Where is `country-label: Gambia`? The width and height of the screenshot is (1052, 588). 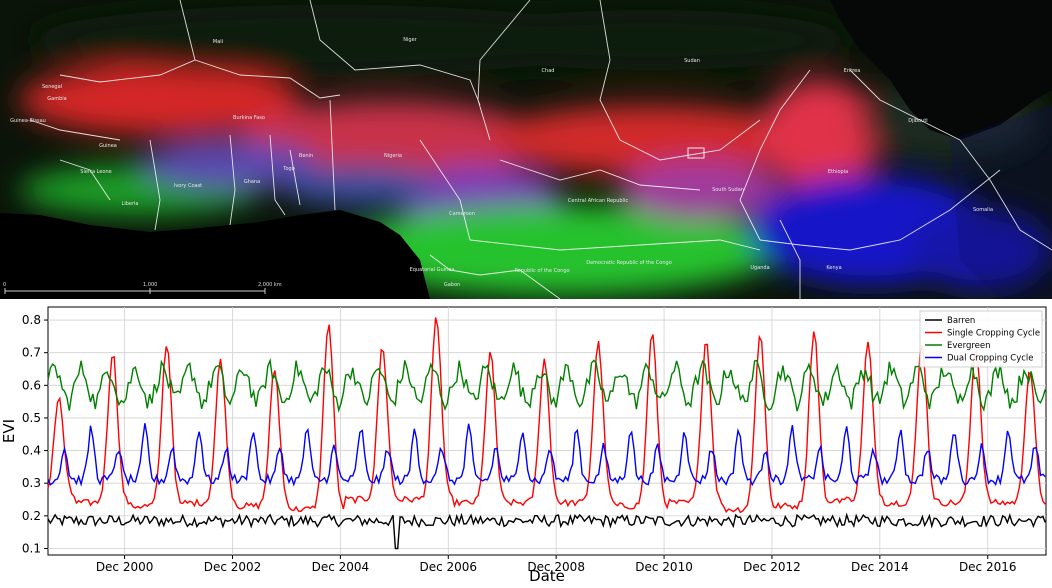
country-label: Gambia is located at coordinates (57, 99).